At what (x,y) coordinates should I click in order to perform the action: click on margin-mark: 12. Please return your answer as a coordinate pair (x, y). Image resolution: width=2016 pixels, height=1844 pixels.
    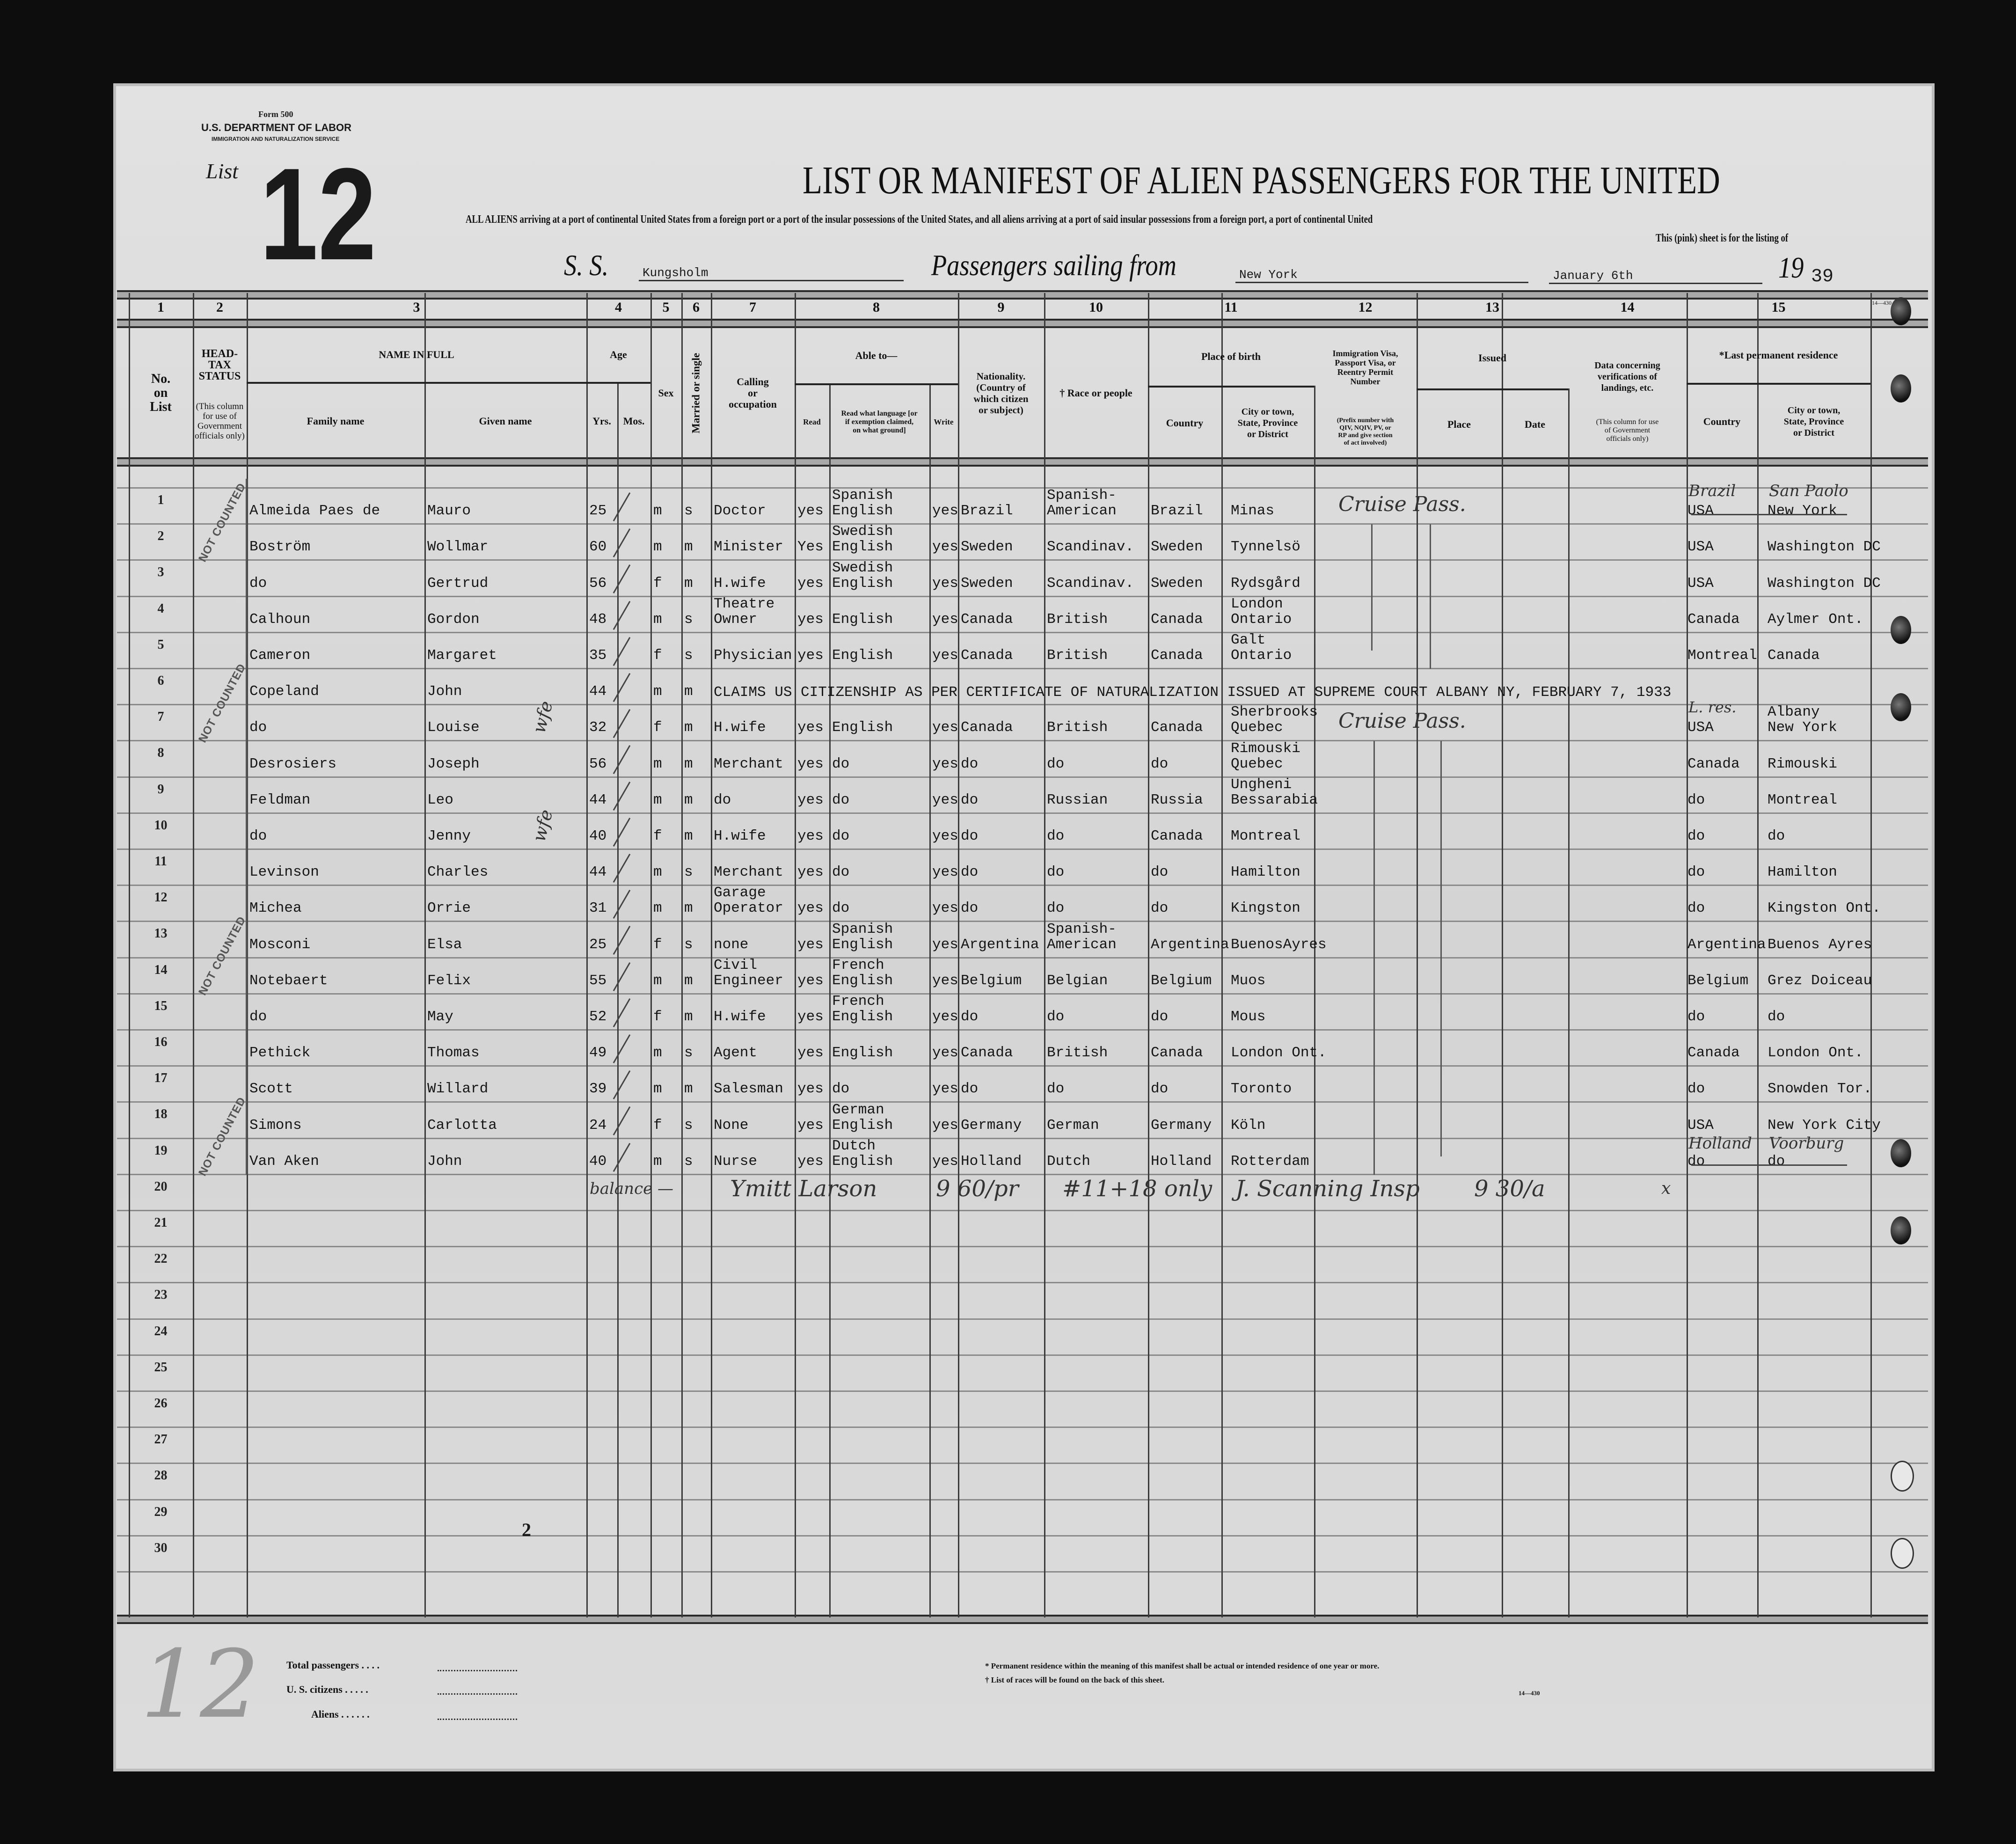
    Looking at the image, I should click on (200, 1684).